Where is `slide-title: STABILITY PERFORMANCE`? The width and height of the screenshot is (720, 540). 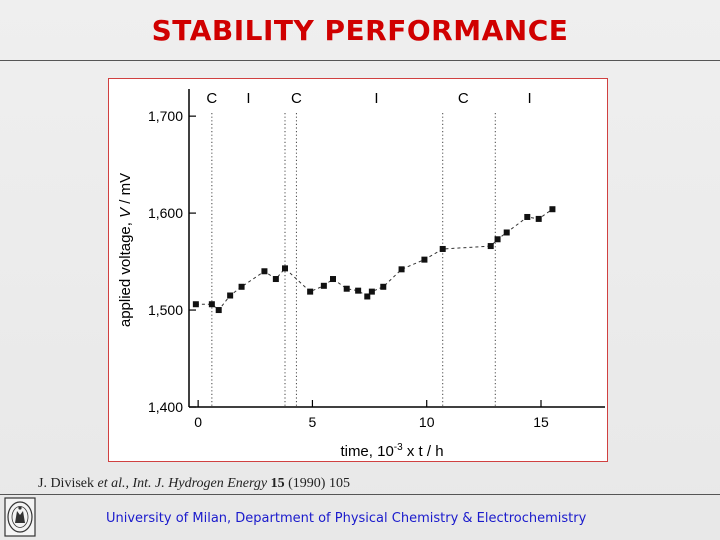 slide-title: STABILITY PERFORMANCE is located at coordinates (360, 30).